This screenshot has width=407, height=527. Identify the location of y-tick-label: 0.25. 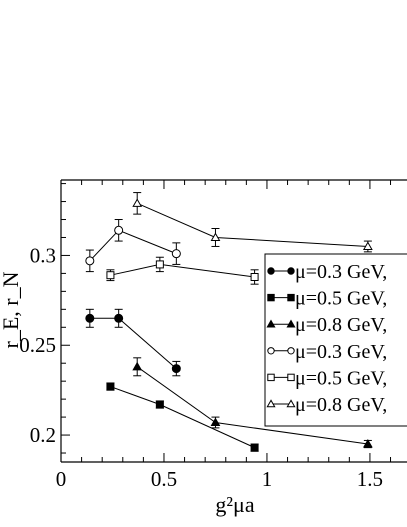
(37, 345).